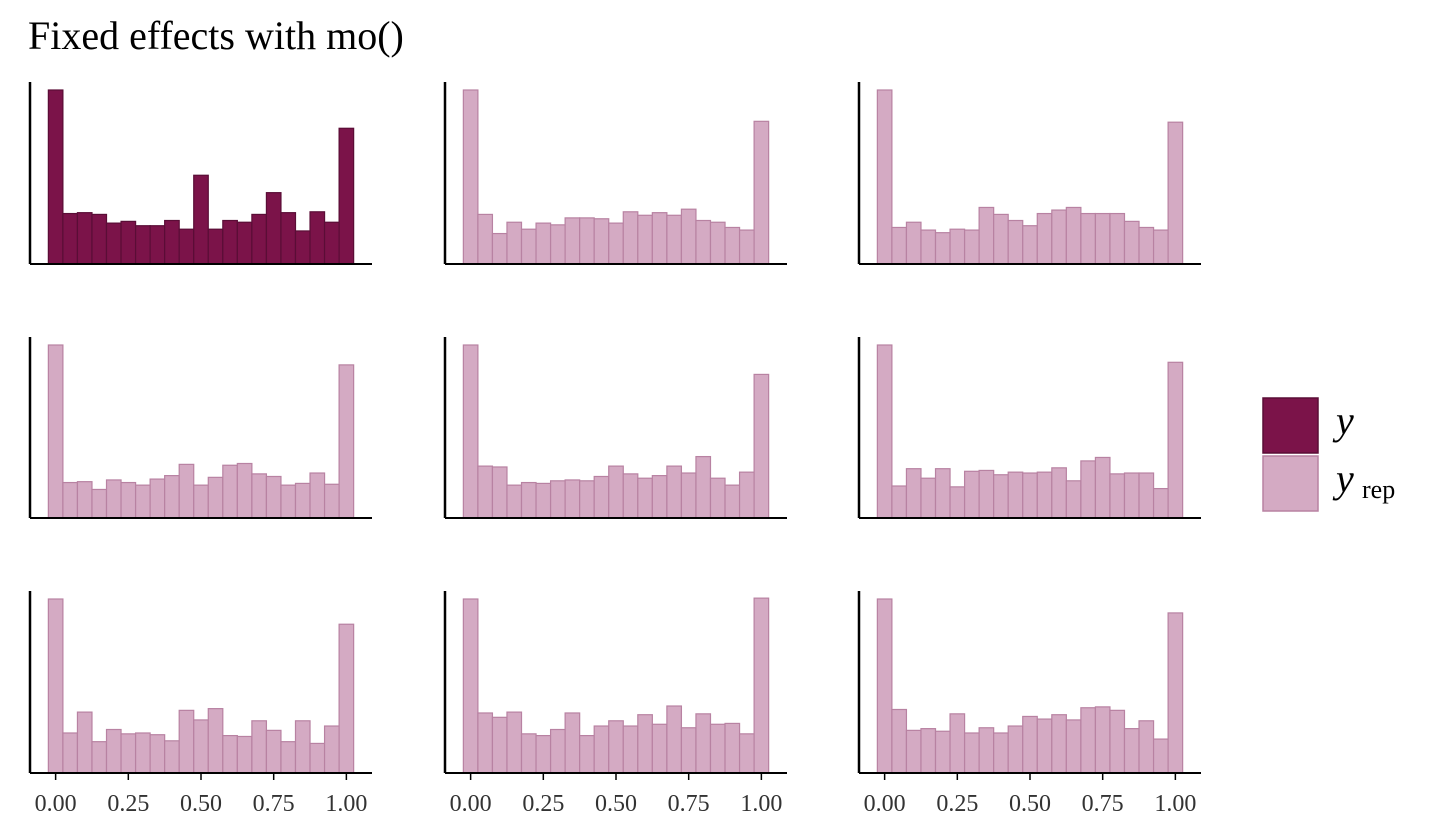 This screenshot has width=1440, height=840. Describe the element at coordinates (1378, 489) in the screenshot. I see `legend-subscript-yrep: rep` at that location.